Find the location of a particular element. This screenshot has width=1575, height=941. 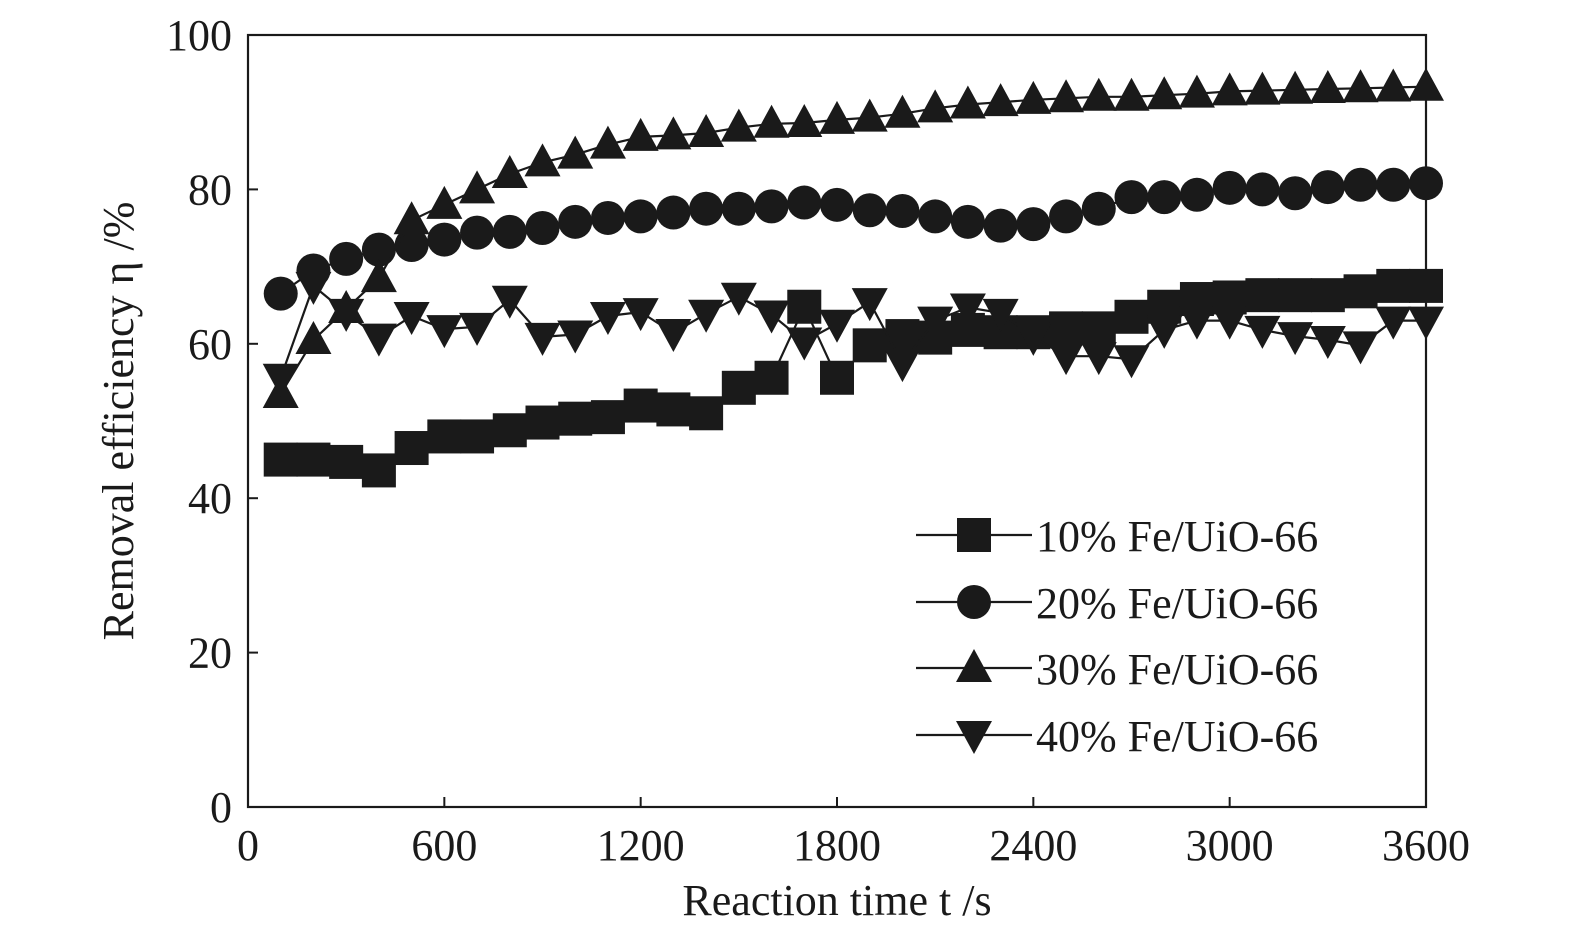

legend-label: 40% Fe/UiO-66 is located at coordinates (1177, 736).